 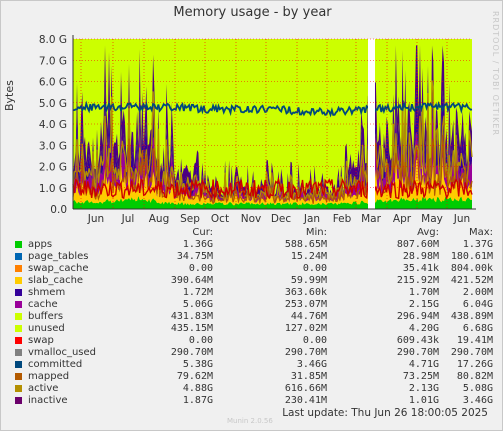 What do you see at coordinates (417, 352) in the screenshot?
I see `legend-avg: 290.70M` at bounding box center [417, 352].